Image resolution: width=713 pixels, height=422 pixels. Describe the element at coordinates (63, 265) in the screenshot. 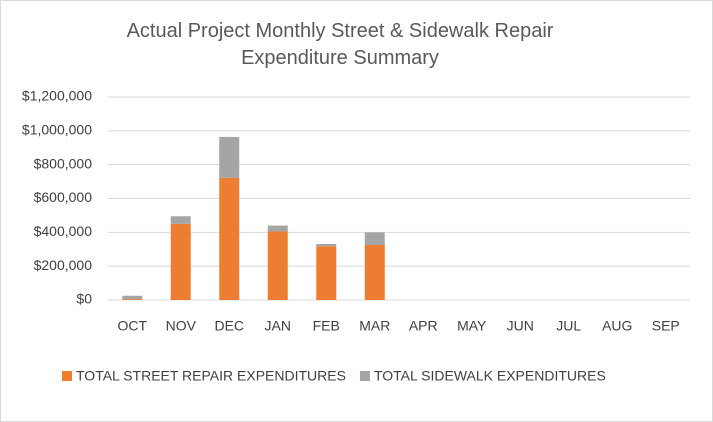

I see `y-tick-label: $200,000` at that location.